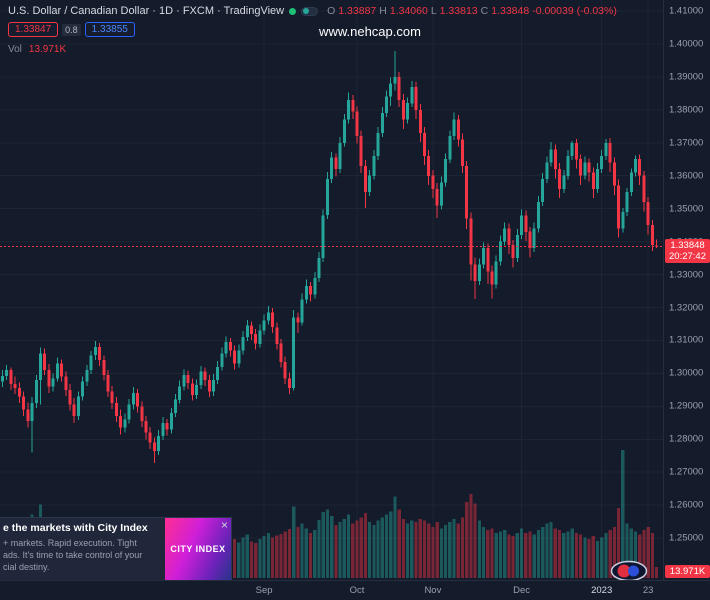 This screenshot has height=600, width=710. I want to click on ad-line-1: + markets. Rapid execution. Tight, so click(70, 543).